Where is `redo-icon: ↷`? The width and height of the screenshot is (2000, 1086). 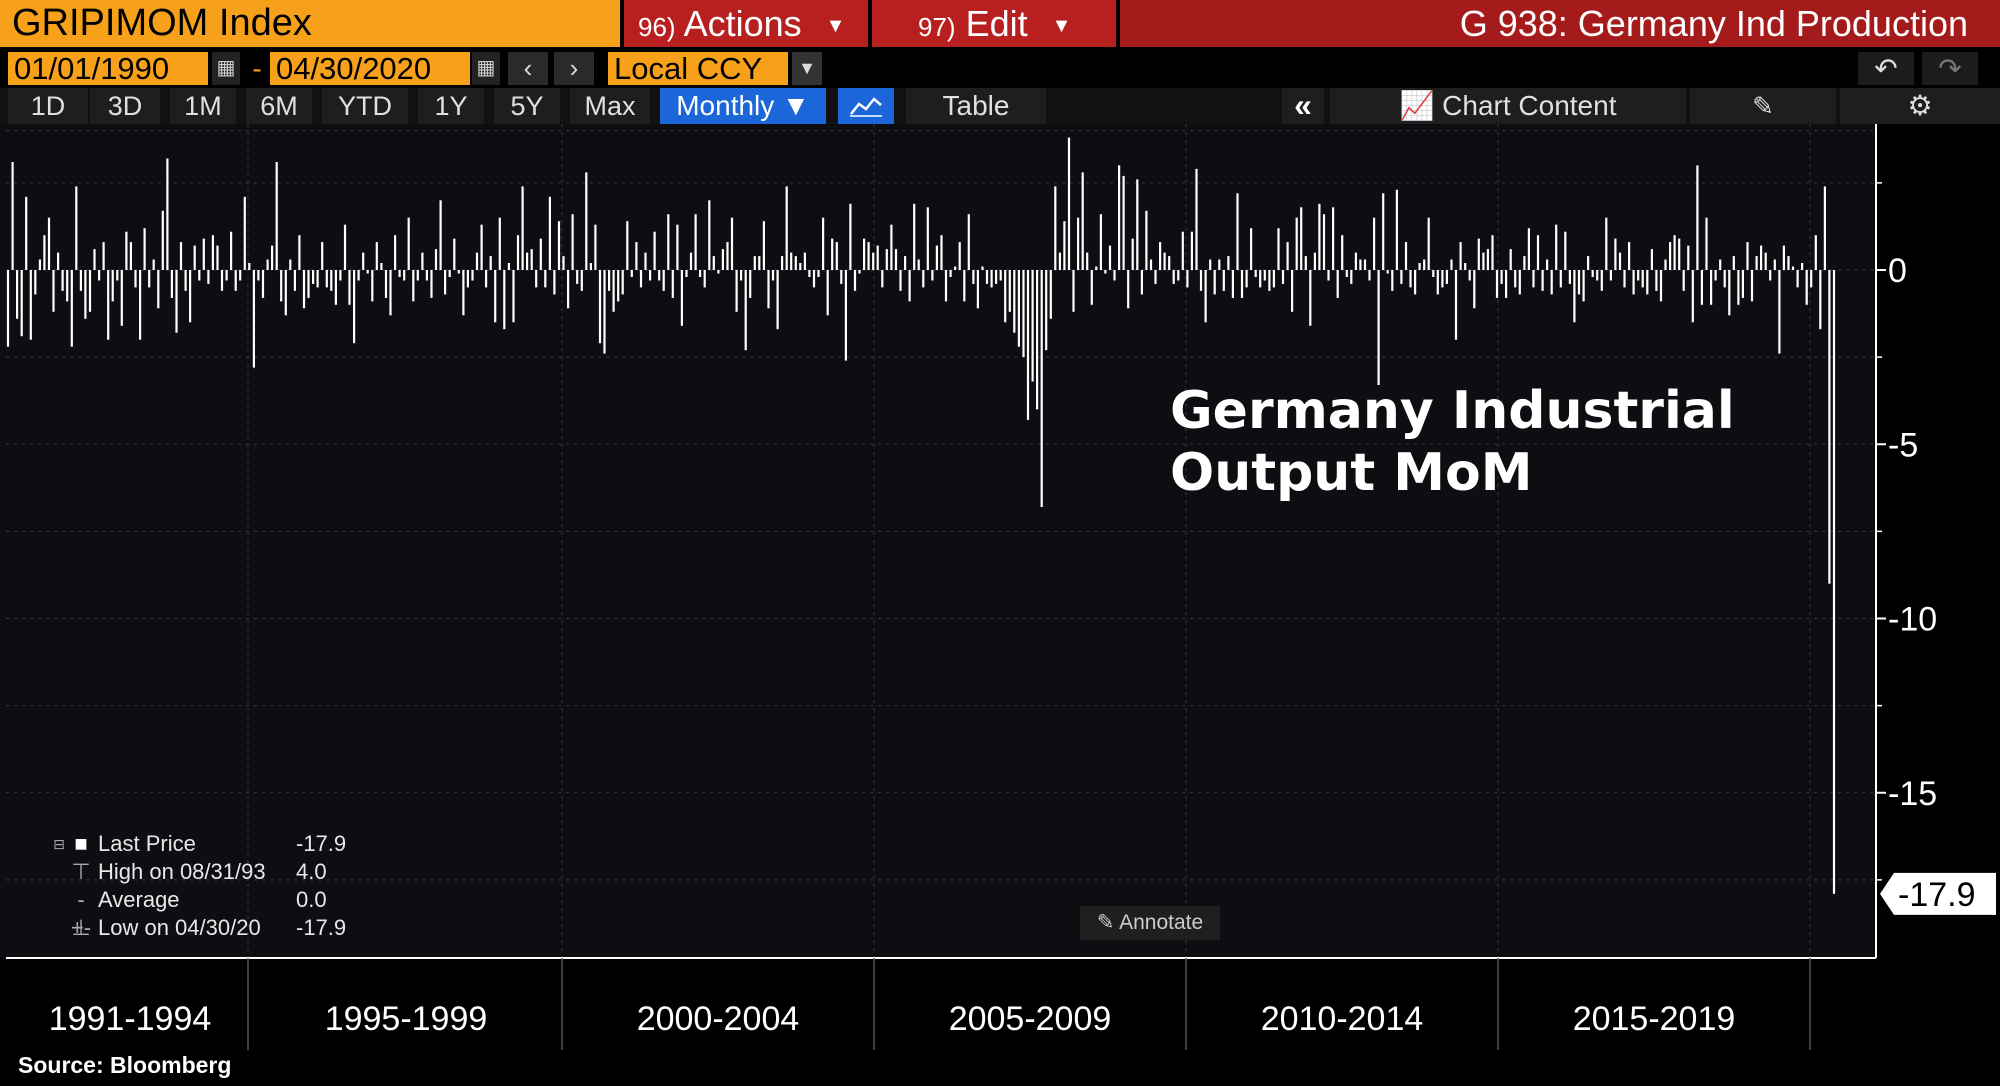
redo-icon: ↷ is located at coordinates (1950, 68).